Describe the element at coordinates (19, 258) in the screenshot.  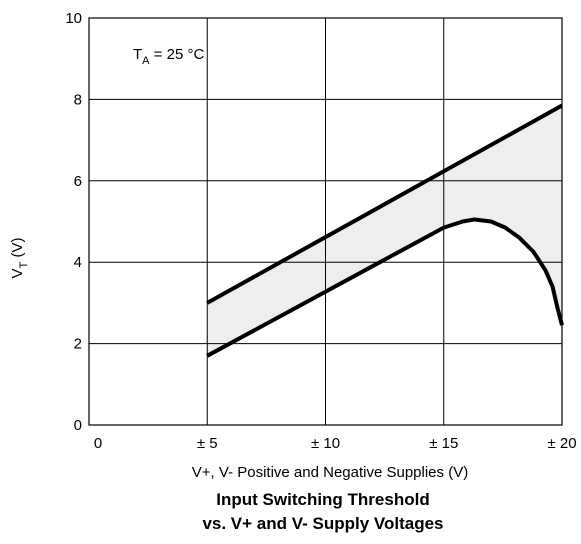
I see `y-axis-label: VT (V)` at that location.